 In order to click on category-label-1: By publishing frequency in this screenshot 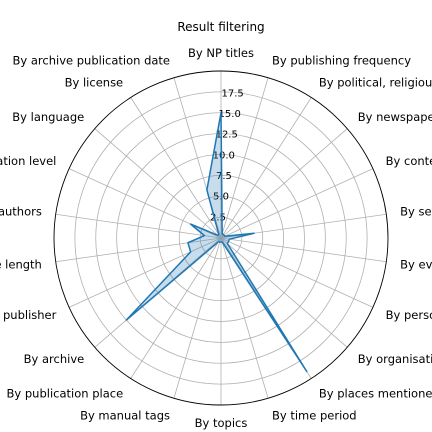, I will do `click(341, 60)`.